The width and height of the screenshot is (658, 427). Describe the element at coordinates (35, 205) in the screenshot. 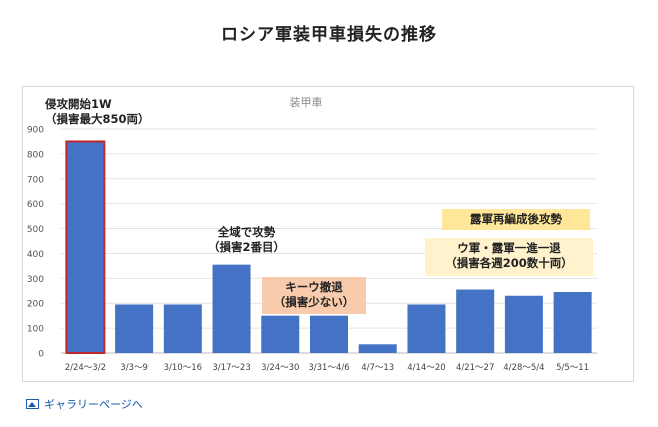

I see `y-tick-label: 600` at that location.